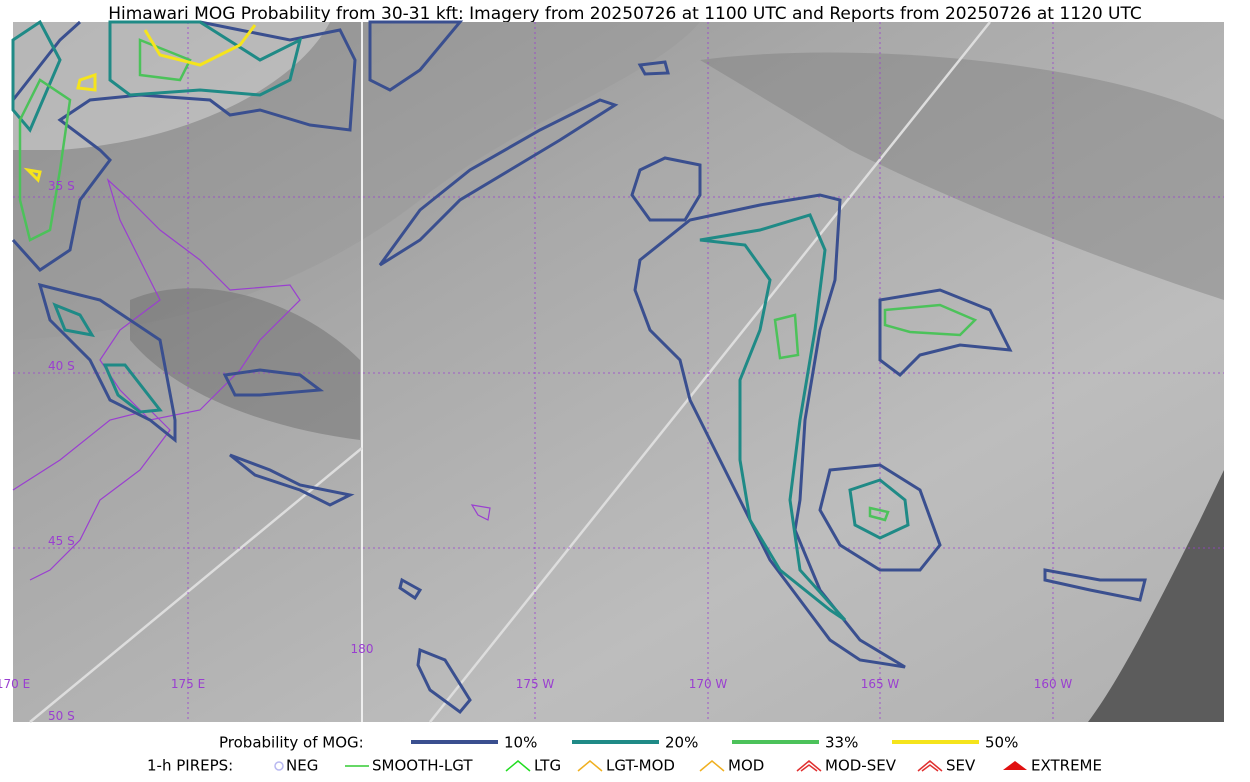  What do you see at coordinates (188, 684) in the screenshot?
I see `lon-label: 175 E` at bounding box center [188, 684].